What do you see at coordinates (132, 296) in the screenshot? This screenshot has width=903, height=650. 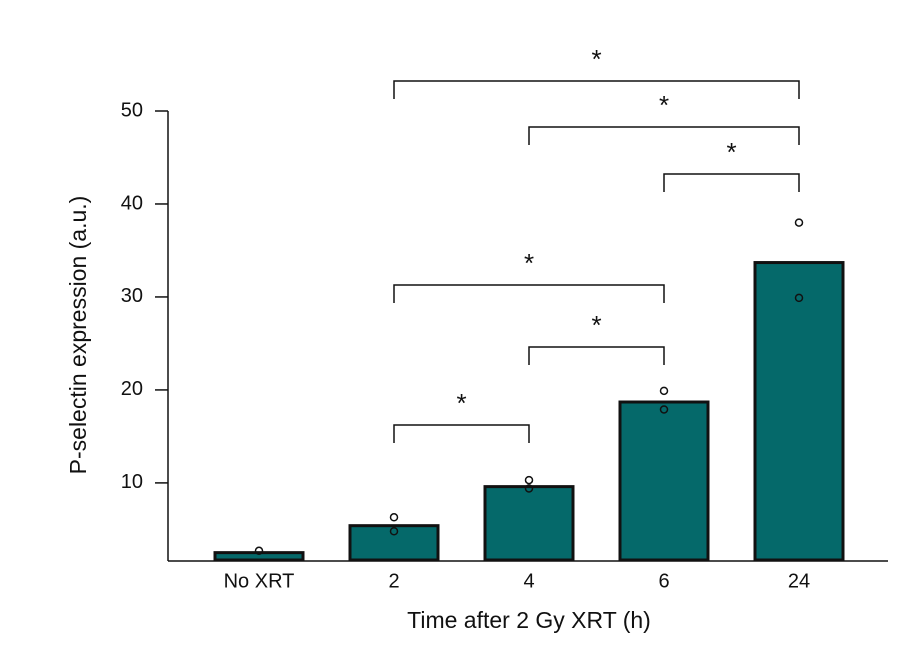 I see `y-tick-label: 30` at bounding box center [132, 296].